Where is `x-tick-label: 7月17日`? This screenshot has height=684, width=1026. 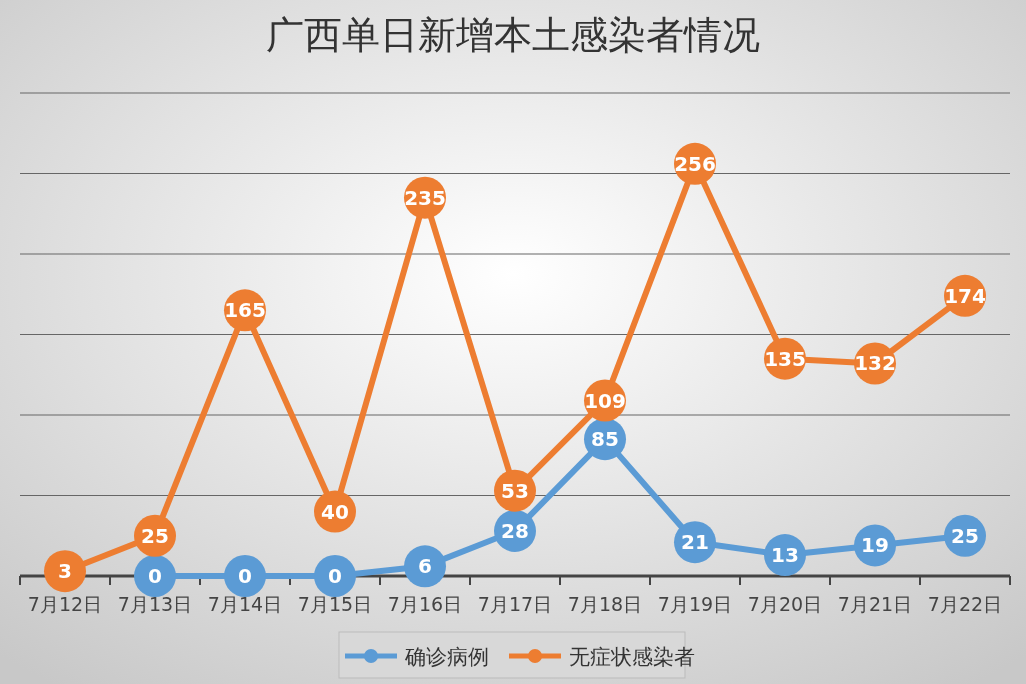 x-tick-label: 7月17日 is located at coordinates (515, 604).